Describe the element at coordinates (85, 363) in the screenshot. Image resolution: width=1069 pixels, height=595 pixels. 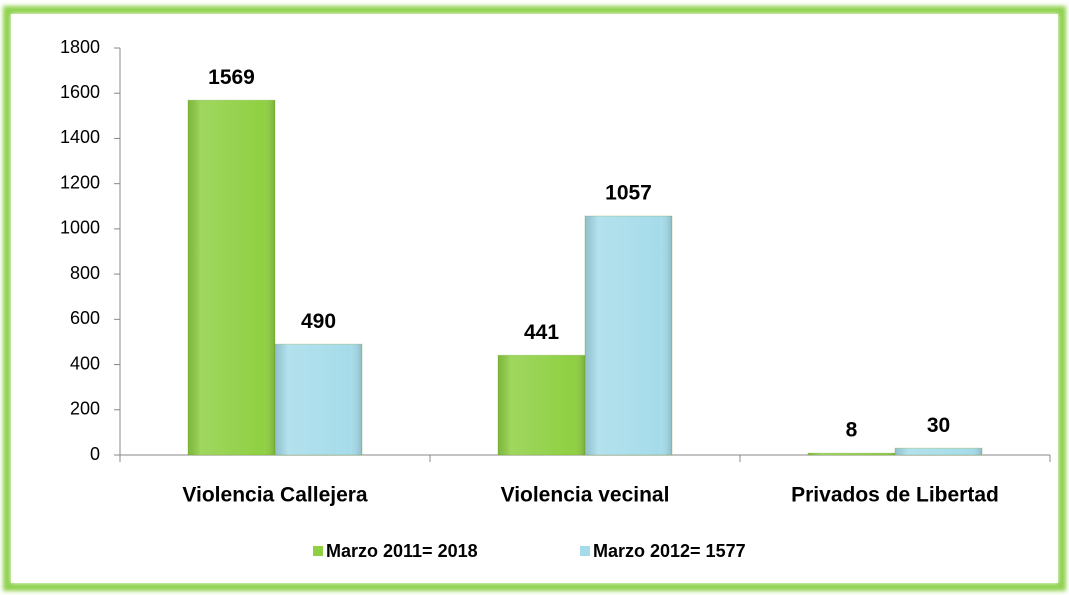
I see `y-tick-label: 400` at that location.